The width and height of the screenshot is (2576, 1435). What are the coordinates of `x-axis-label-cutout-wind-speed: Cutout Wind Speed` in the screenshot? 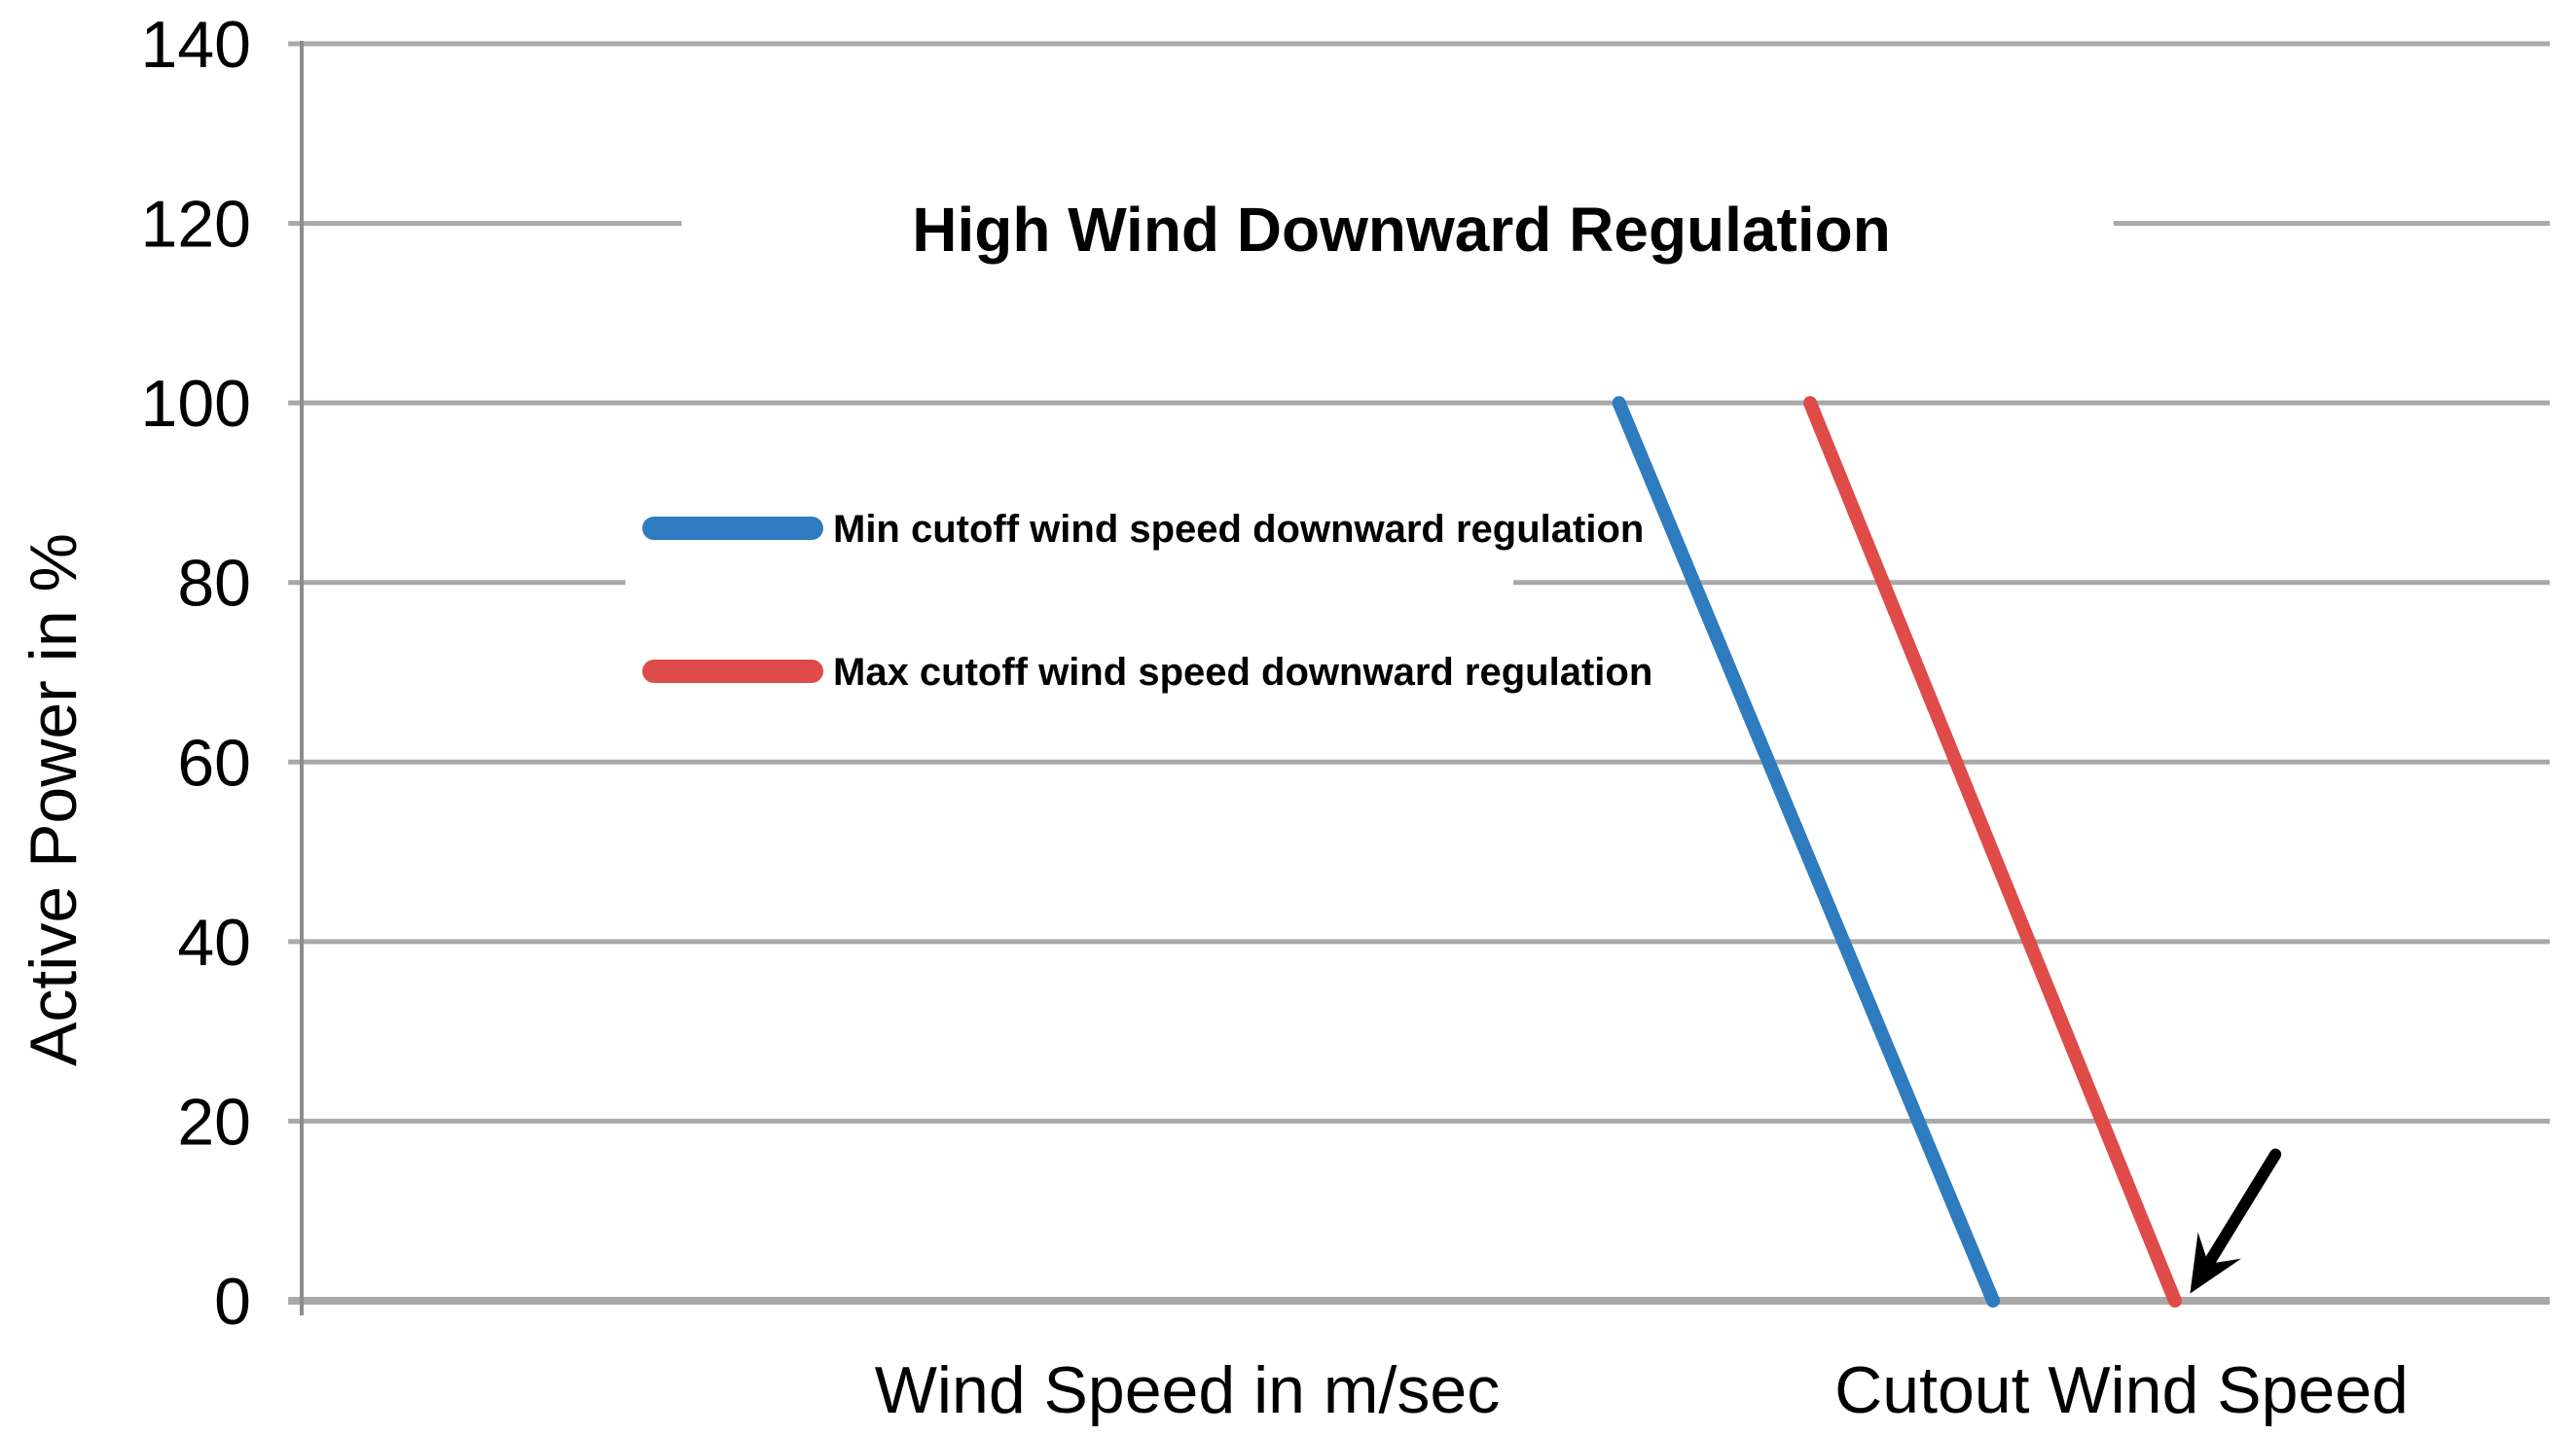 It's located at (2121, 1390).